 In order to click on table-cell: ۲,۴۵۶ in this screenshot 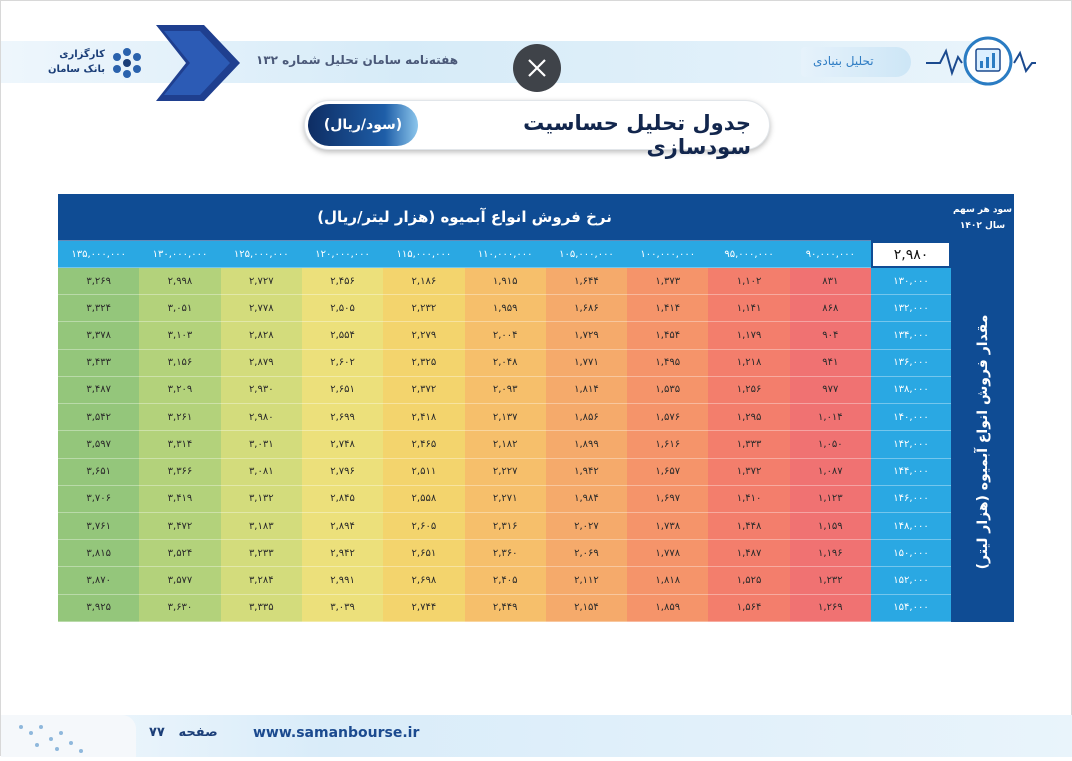, I will do `click(342, 282)`.